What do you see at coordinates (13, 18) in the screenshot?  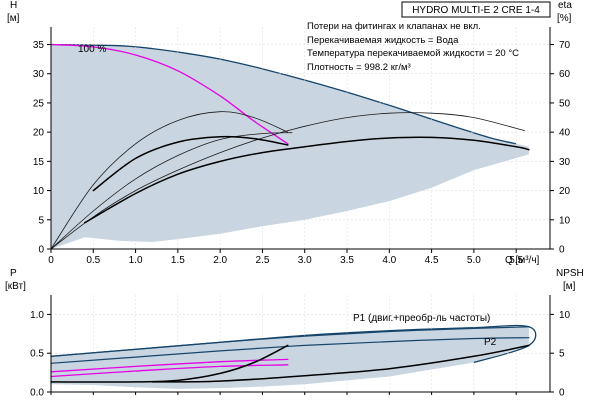 I see `y-left-unit: [м]` at bounding box center [13, 18].